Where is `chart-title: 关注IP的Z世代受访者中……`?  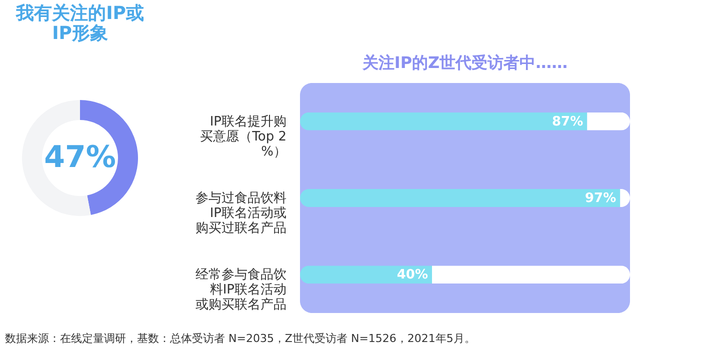
chart-title: 关注IP的Z世代受访者中…… is located at coordinates (464, 62).